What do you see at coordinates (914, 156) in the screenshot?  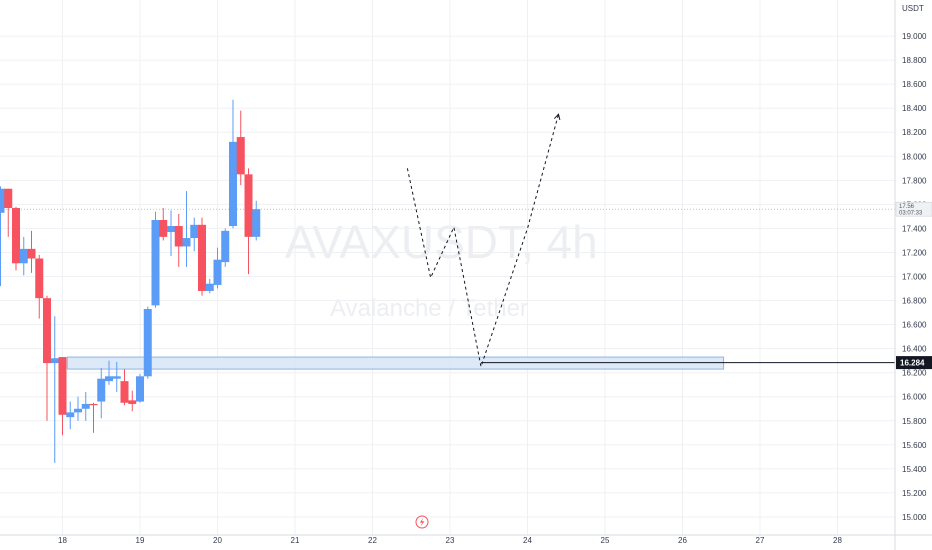 I see `y-tick-label: 18.000` at bounding box center [914, 156].